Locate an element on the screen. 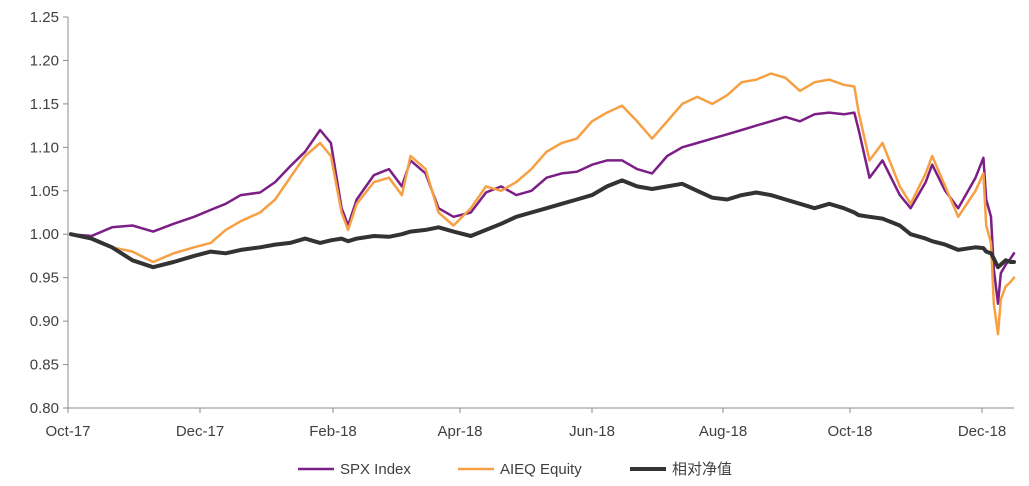 This screenshot has height=486, width=1029. y-axis-ticks: 0.80 0.85 0.90 0.95 1.00 1.05 1.10 1.15 1.20 1.25 is located at coordinates (49, 213).